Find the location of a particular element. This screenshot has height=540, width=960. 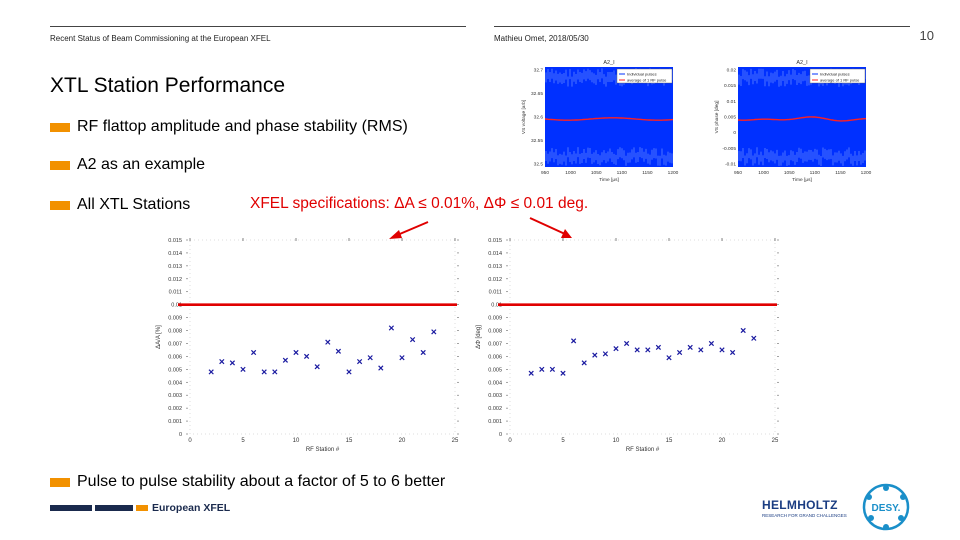

y-tick-label: 32.7 is located at coordinates (539, 71).